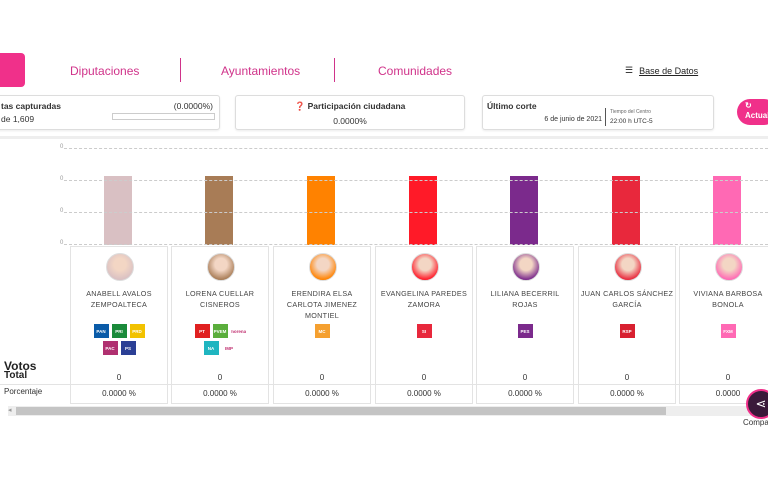 This screenshot has width=768, height=479. What do you see at coordinates (229, 348) in the screenshot?
I see `party-logo: IMP` at bounding box center [229, 348].